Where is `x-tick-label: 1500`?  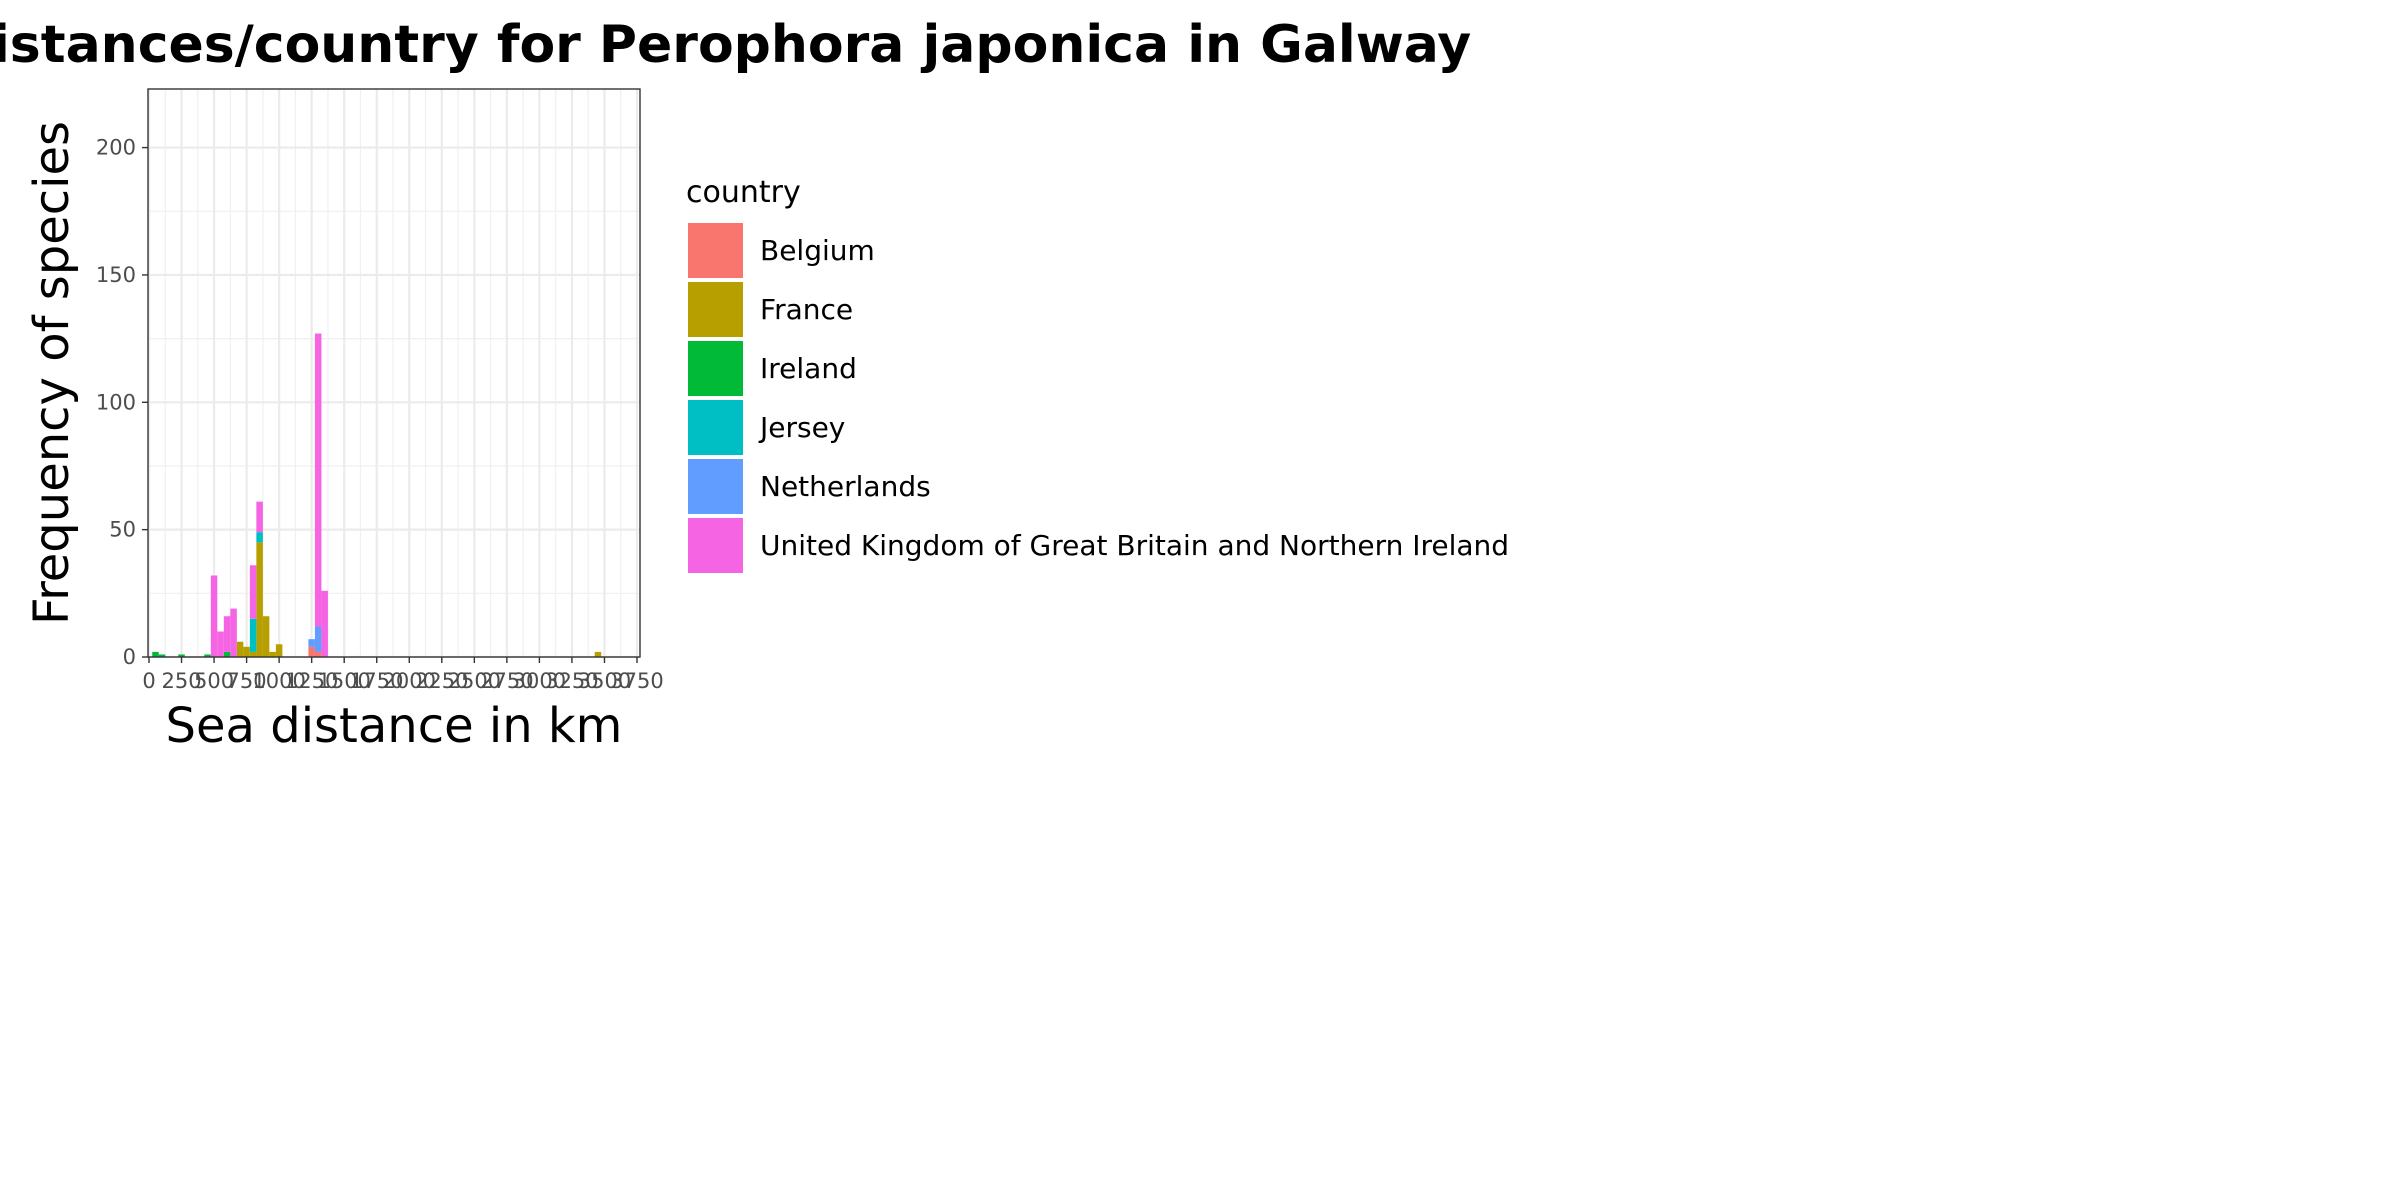
x-tick-label: 1500 is located at coordinates (343, 681).